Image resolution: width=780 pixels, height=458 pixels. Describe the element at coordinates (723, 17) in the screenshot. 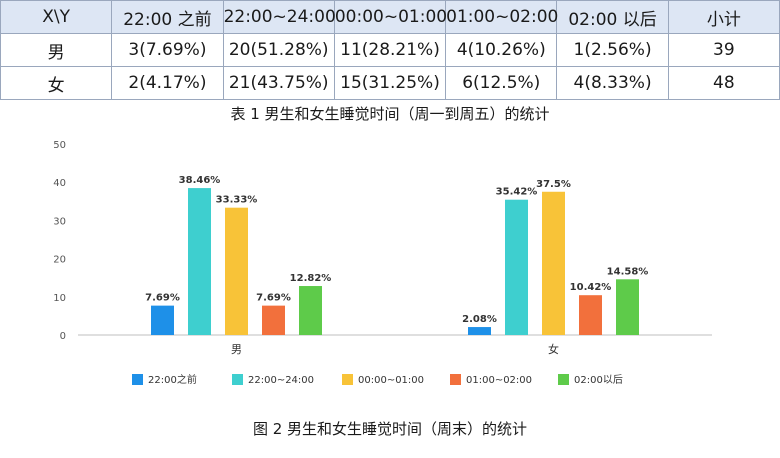

I see `header-cell: 小计` at that location.